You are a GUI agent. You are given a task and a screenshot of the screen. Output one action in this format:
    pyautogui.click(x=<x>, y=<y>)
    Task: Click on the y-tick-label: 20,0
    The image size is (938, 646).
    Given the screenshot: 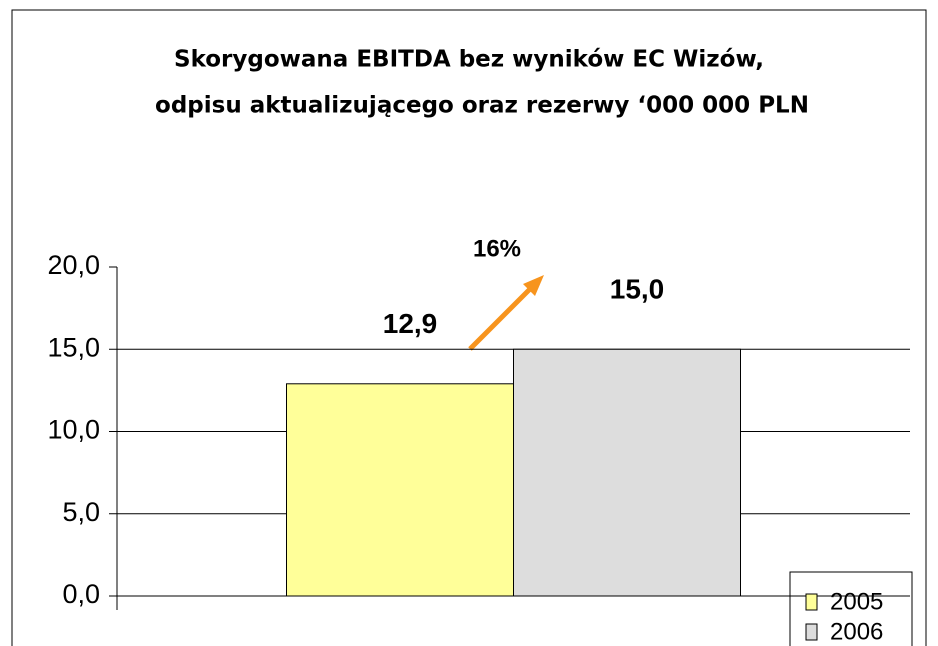 What is the action you would take?
    pyautogui.click(x=73, y=265)
    